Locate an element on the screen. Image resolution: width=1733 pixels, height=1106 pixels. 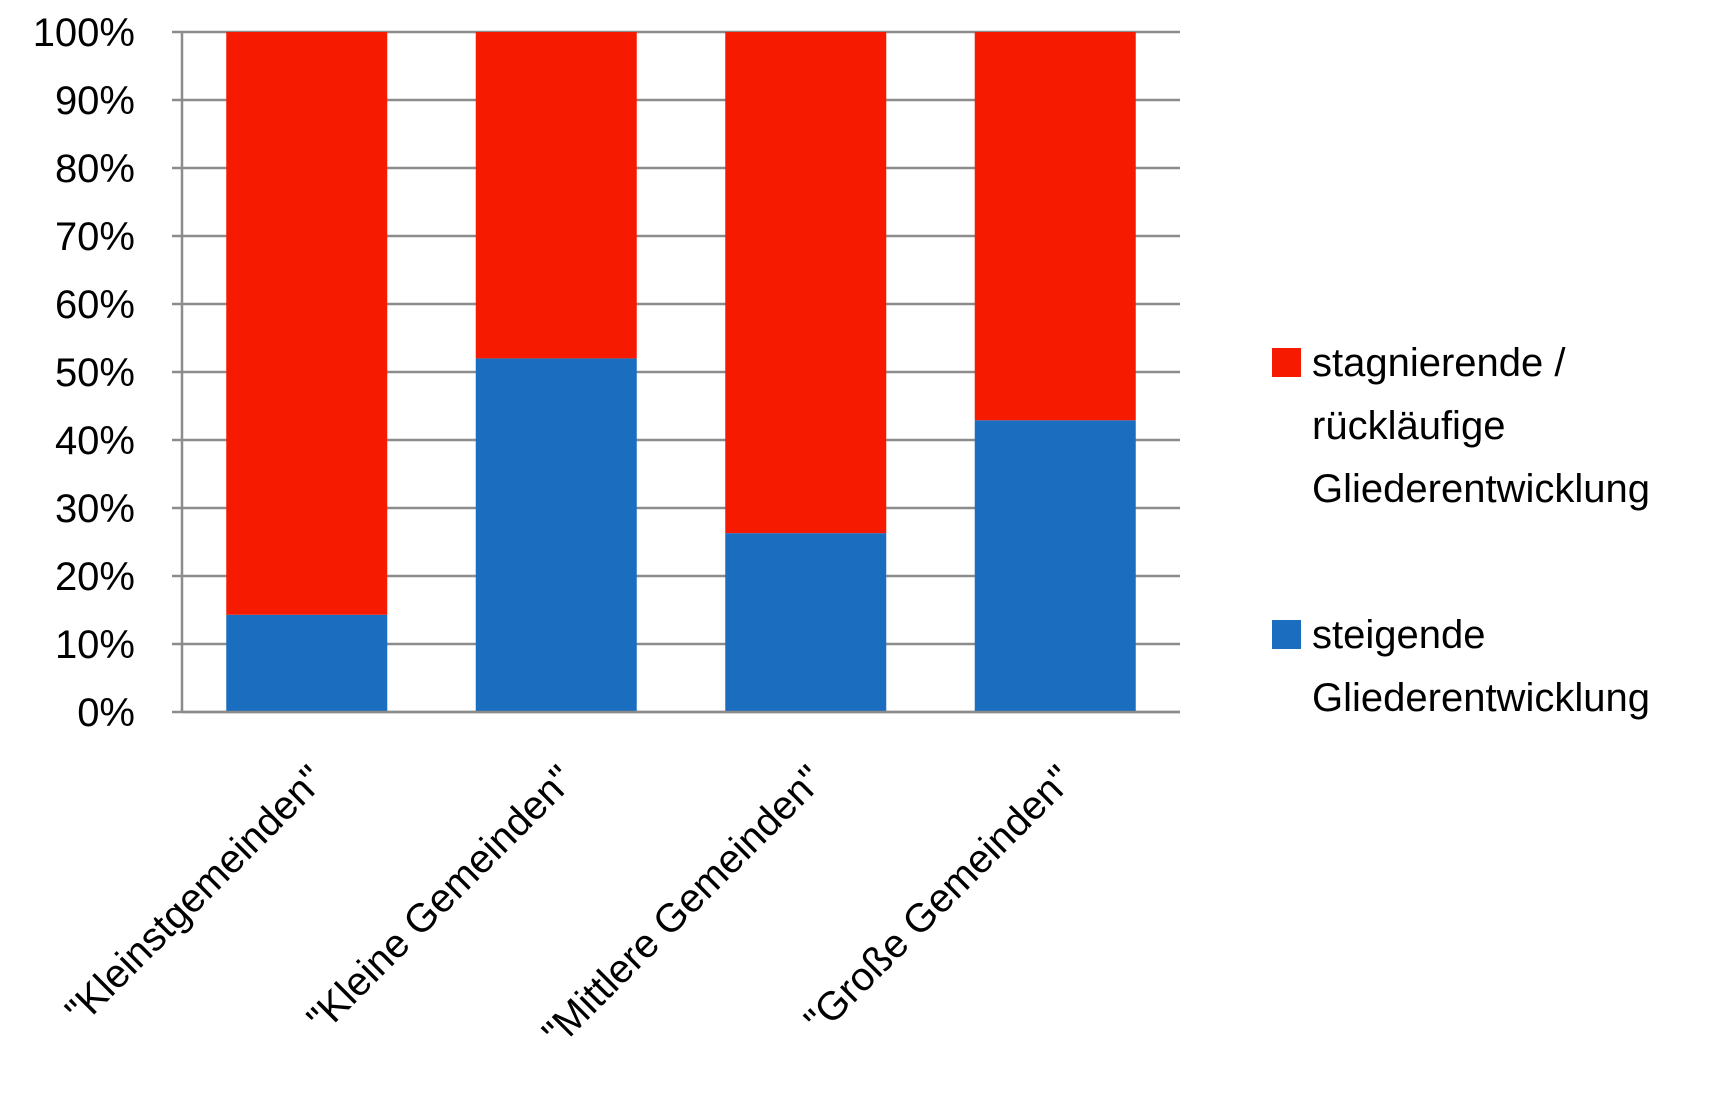
legend-label: stagnierende / is located at coordinates (1439, 363).